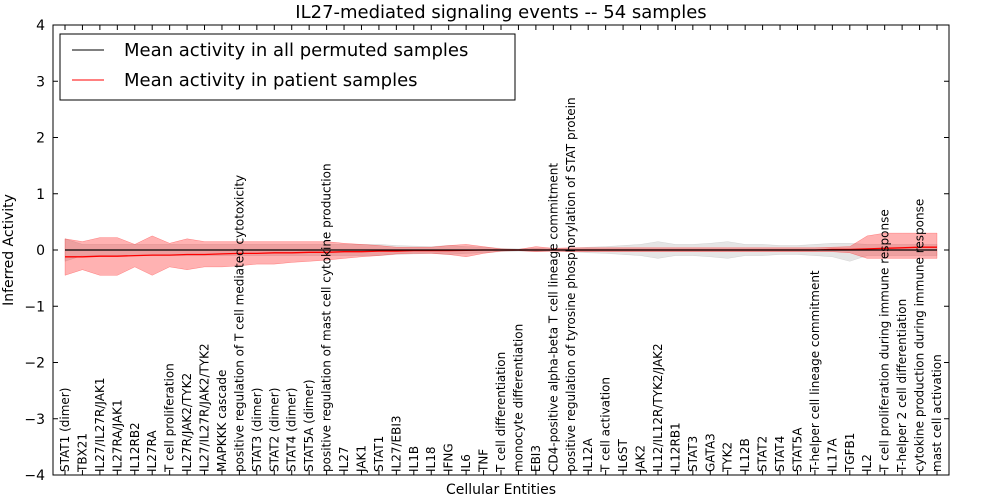 The width and height of the screenshot is (1000, 500). What do you see at coordinates (40, 82) in the screenshot?
I see `y-tick-label: 3` at bounding box center [40, 82].